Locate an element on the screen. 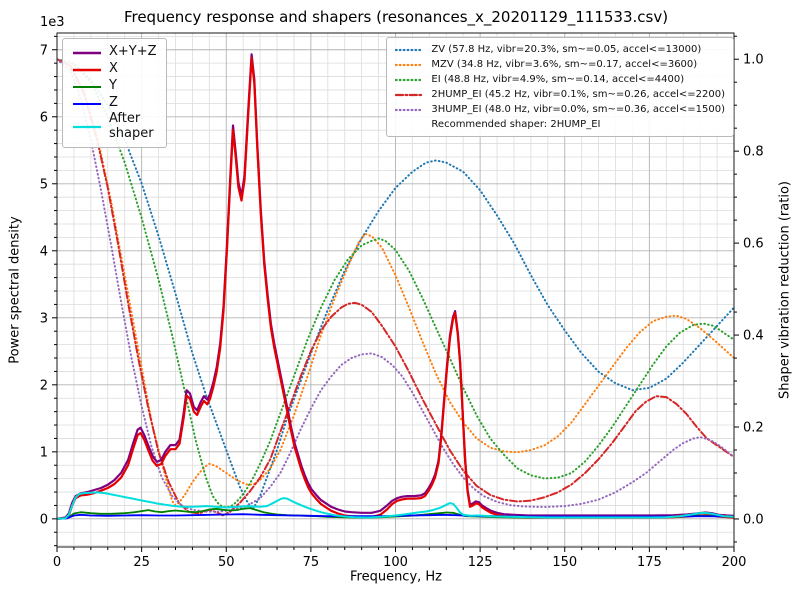  tick-label: 0.6 is located at coordinates (753, 244).